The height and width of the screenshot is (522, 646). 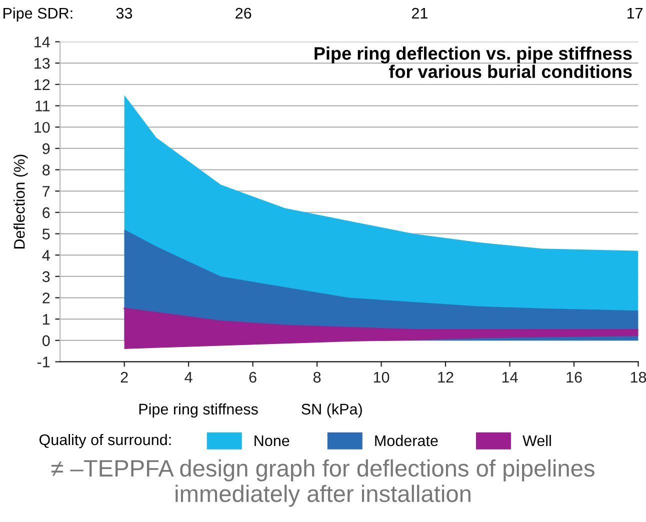 What do you see at coordinates (510, 377) in the screenshot?
I see `x-tick-label: 14` at bounding box center [510, 377].